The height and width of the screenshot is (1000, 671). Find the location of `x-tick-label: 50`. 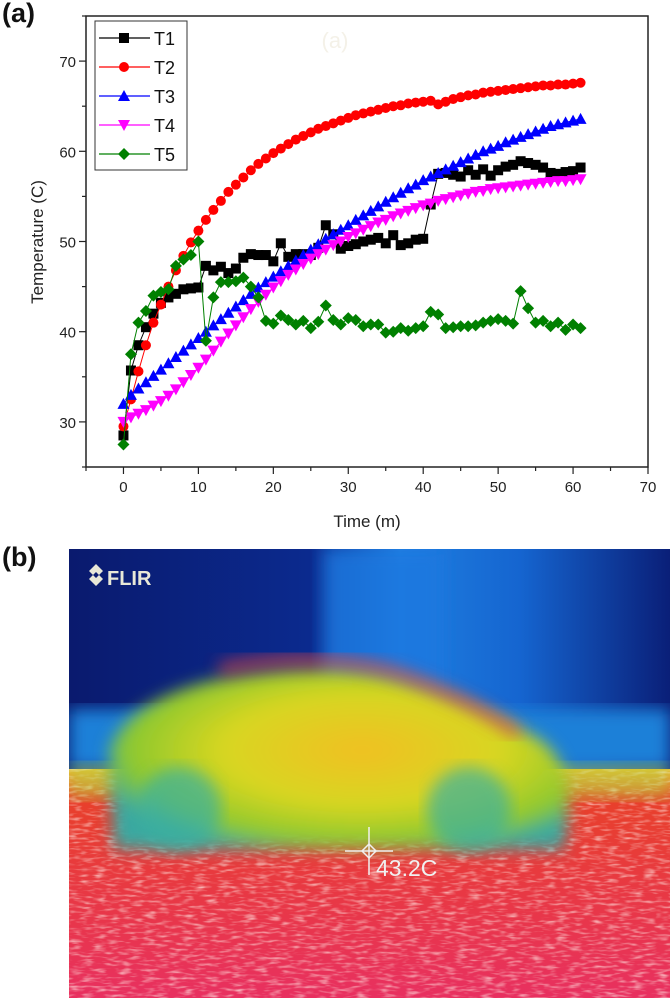

x-tick-label: 50 is located at coordinates (498, 487).